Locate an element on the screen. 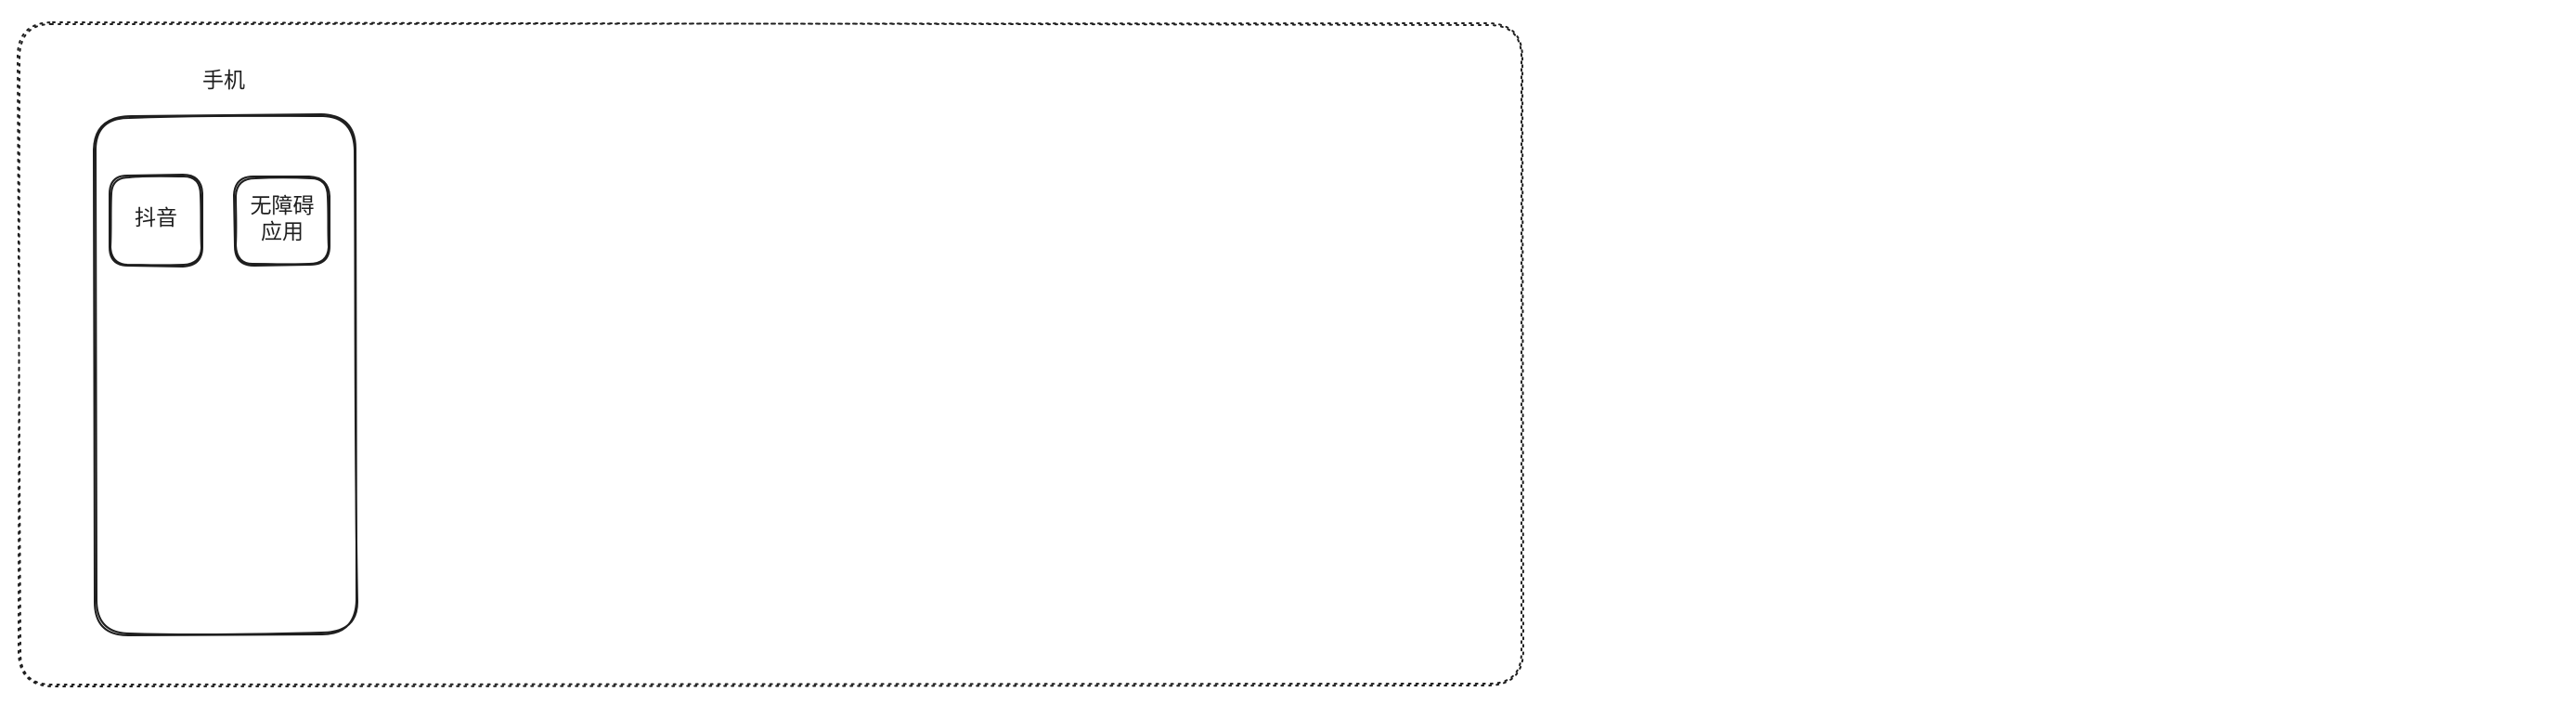 The height and width of the screenshot is (705, 2576). app-label-douyin: 抖音 is located at coordinates (156, 218).